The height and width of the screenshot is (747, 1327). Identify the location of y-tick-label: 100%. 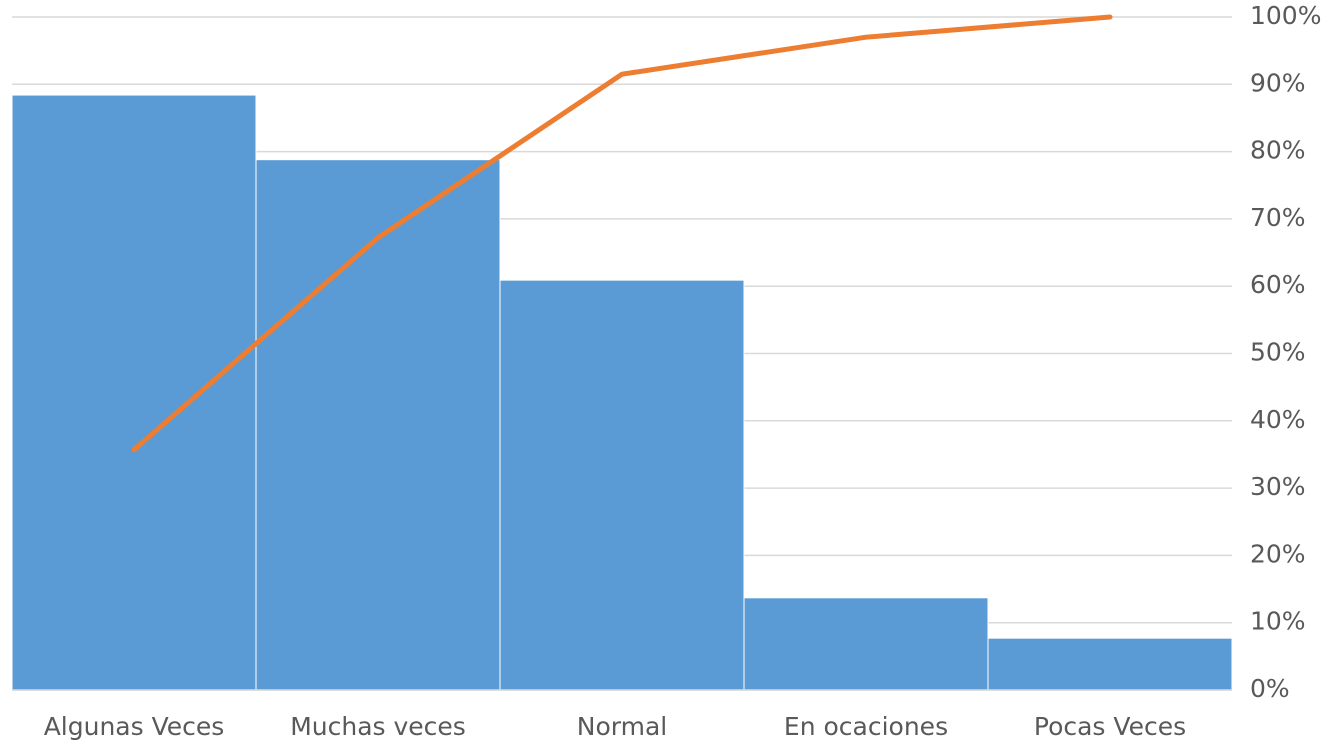
(1285, 15).